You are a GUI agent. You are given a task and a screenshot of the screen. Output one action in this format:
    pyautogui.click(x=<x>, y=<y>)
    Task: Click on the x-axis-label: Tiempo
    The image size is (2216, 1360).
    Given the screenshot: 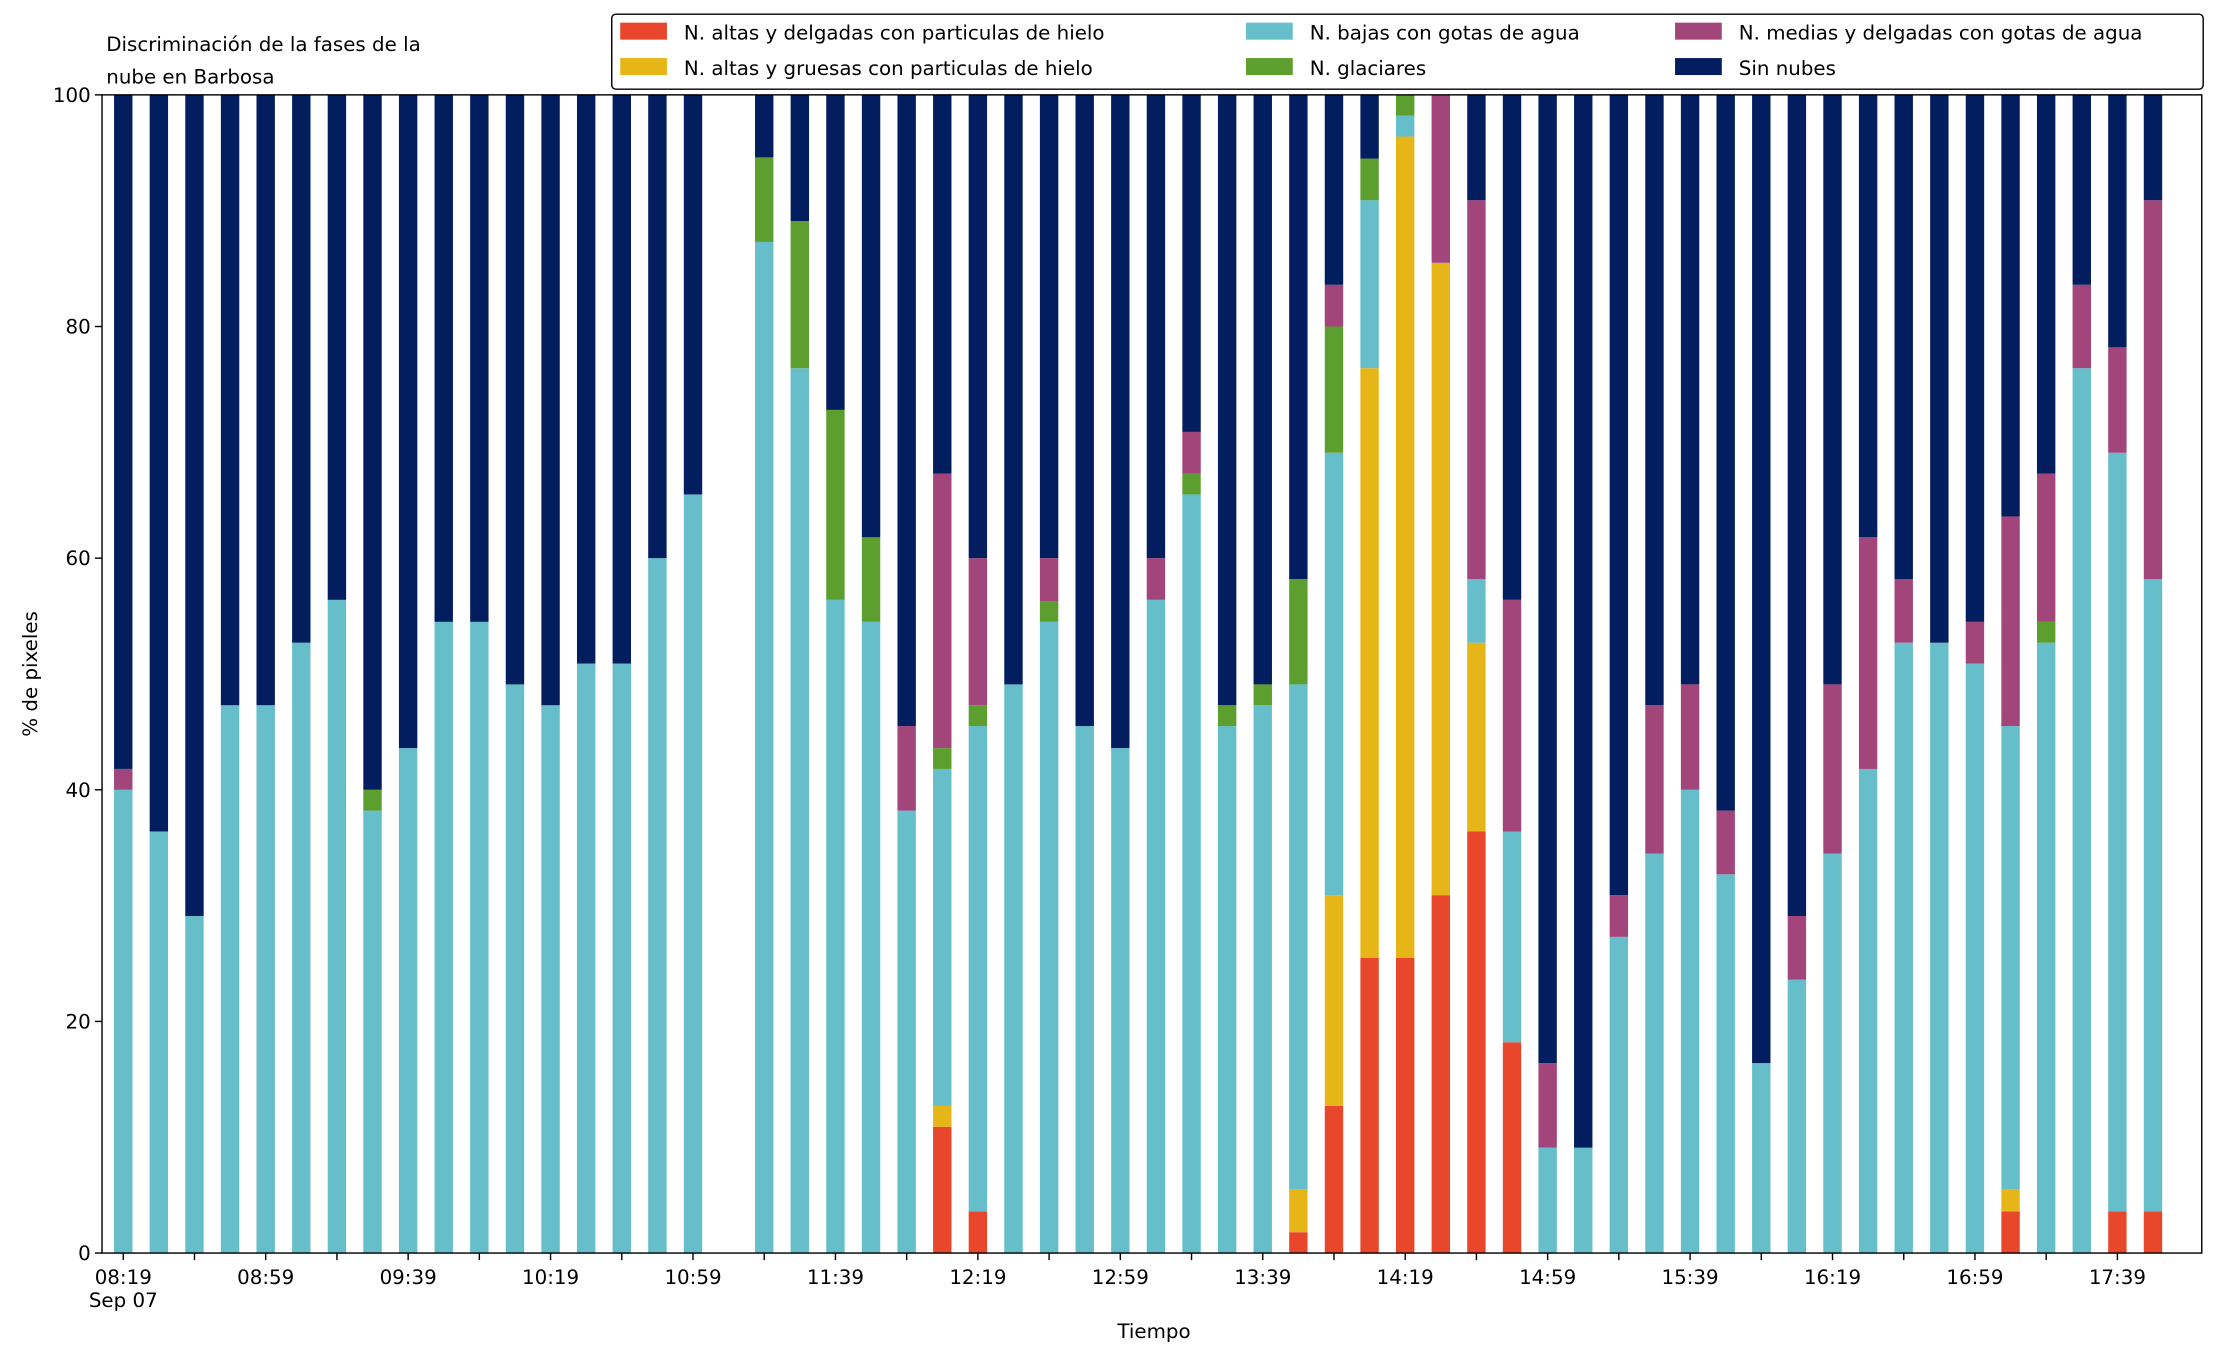 What is the action you would take?
    pyautogui.click(x=1153, y=1331)
    